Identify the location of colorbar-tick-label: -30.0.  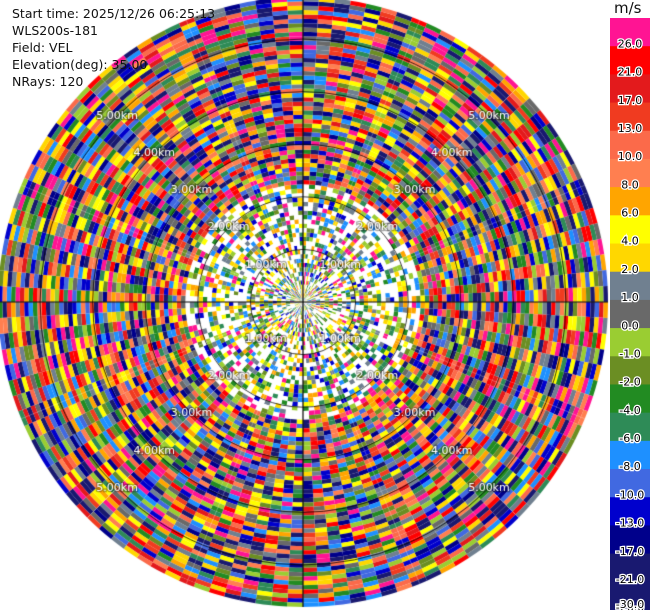
(630, 604).